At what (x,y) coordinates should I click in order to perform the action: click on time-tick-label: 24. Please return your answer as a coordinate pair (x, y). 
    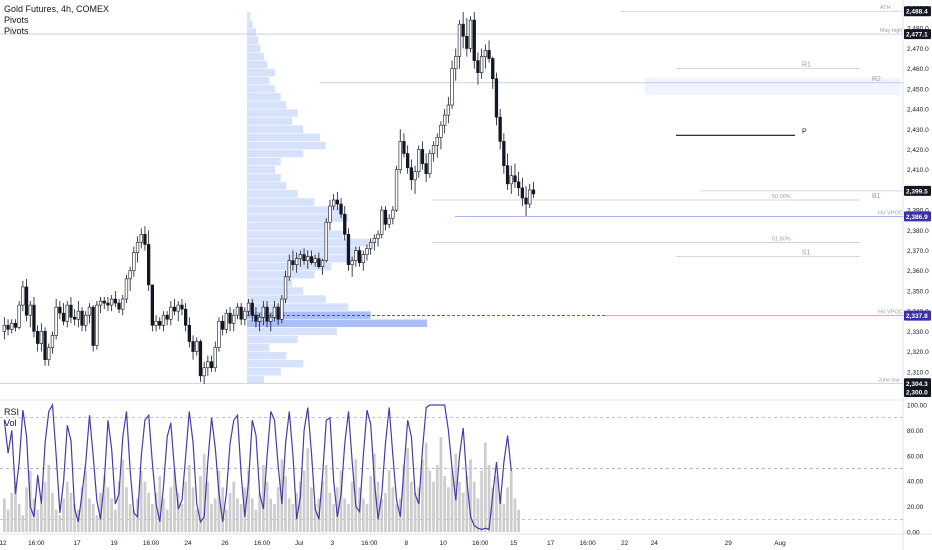
    Looking at the image, I should click on (188, 543).